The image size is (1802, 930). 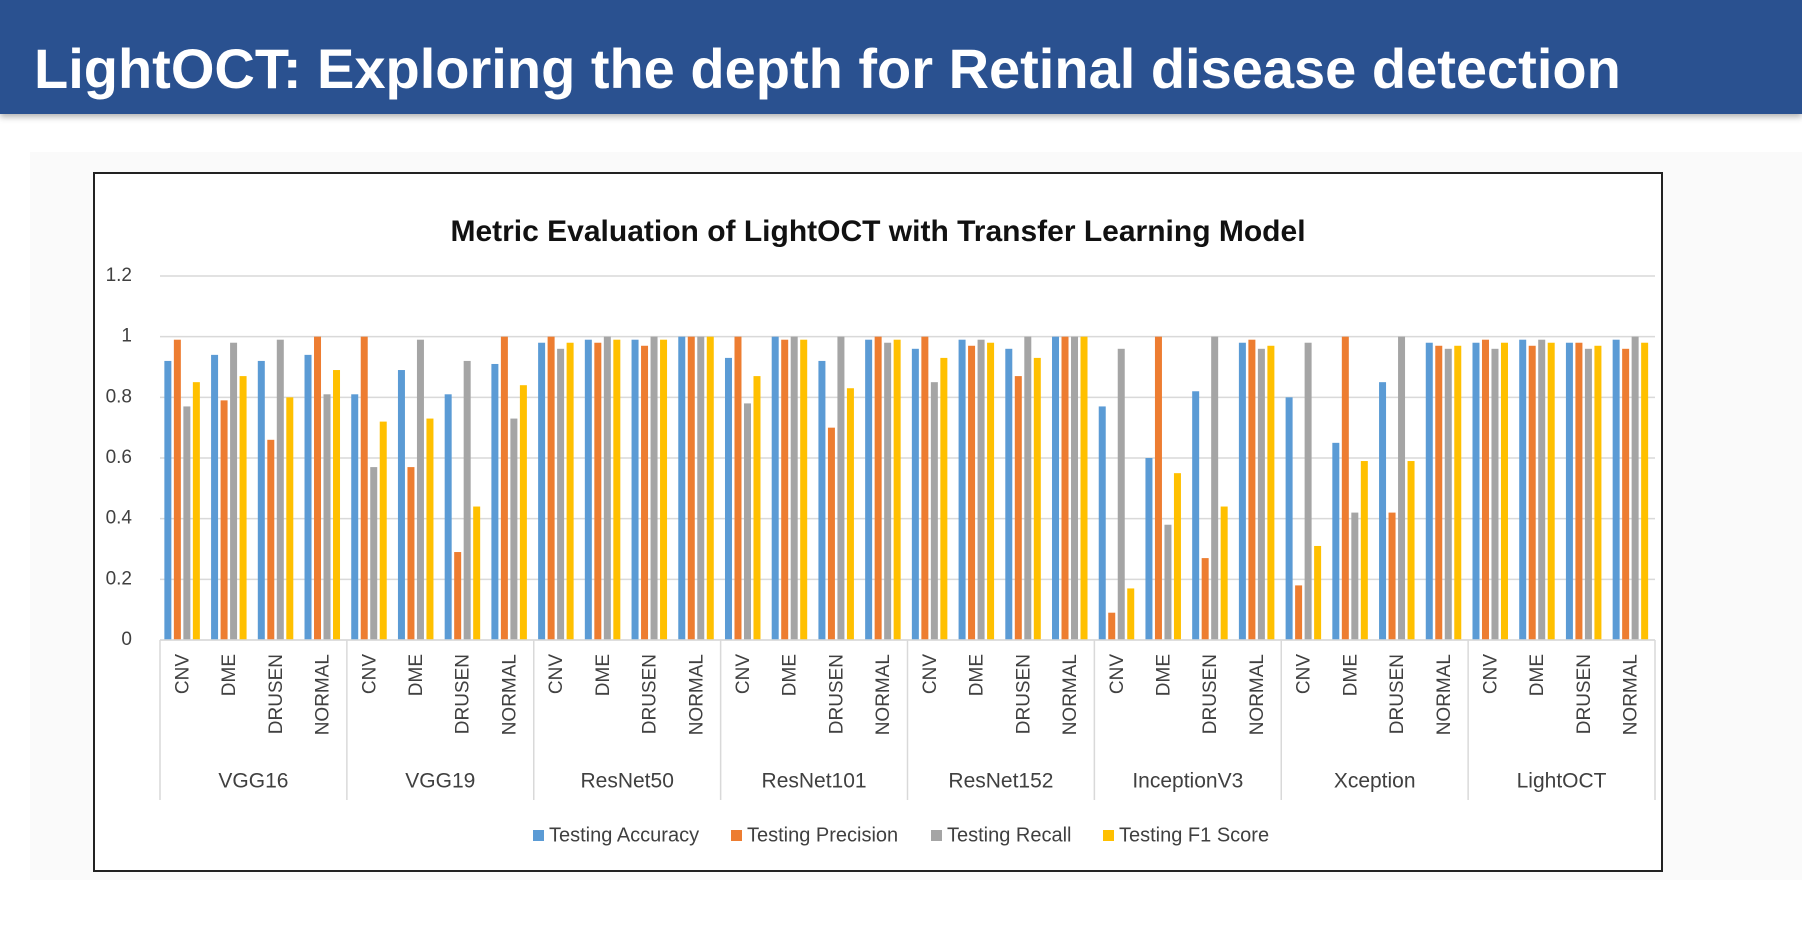 I want to click on y-tick-label: 1, so click(x=126, y=336).